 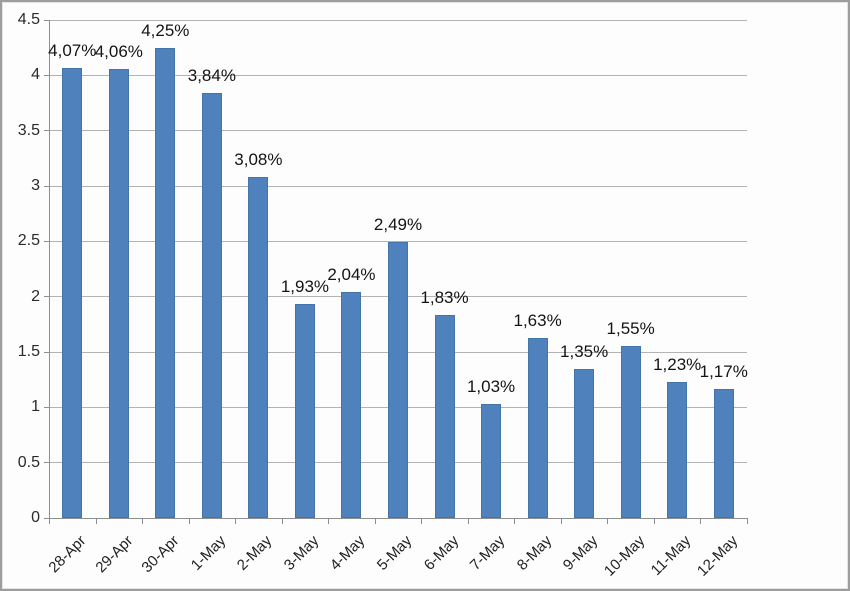 I want to click on bar-data-label: 2,49%, so click(x=398, y=225).